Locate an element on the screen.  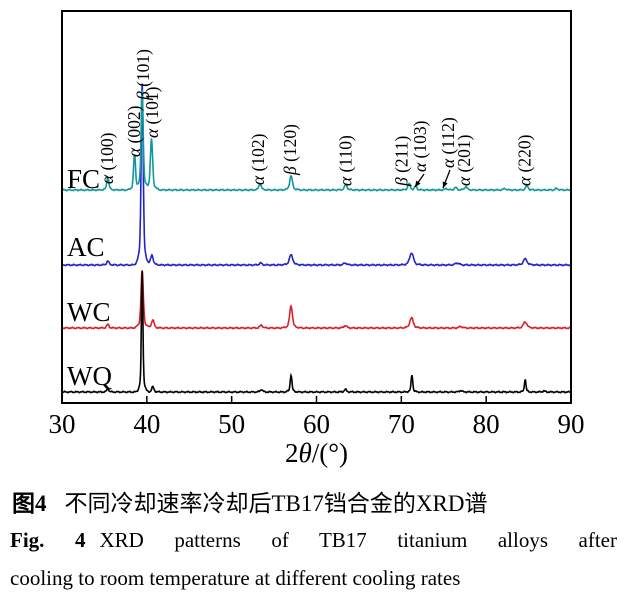
x-tick-label-40: 40 is located at coordinates (146, 424).